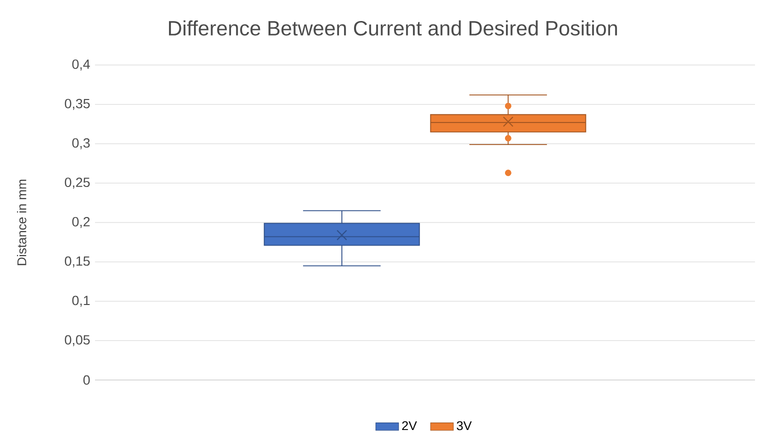 This screenshot has width=759, height=436. Describe the element at coordinates (21, 223) in the screenshot. I see `y-axis-title: Distance in mm` at that location.